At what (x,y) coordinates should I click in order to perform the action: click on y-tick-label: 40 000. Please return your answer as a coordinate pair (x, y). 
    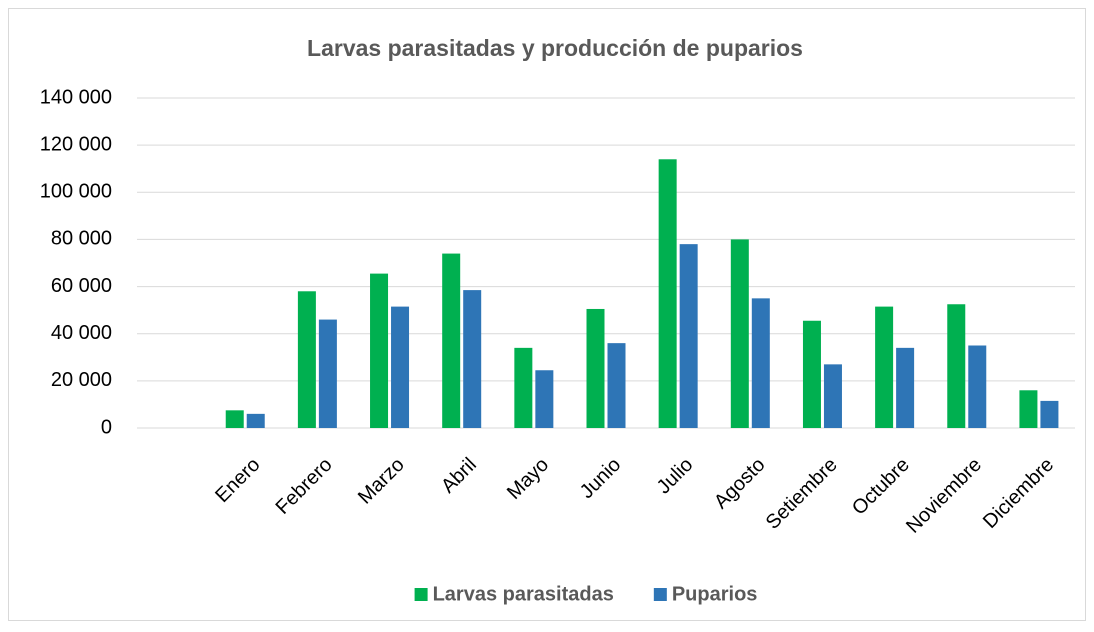
    Looking at the image, I should click on (81, 333).